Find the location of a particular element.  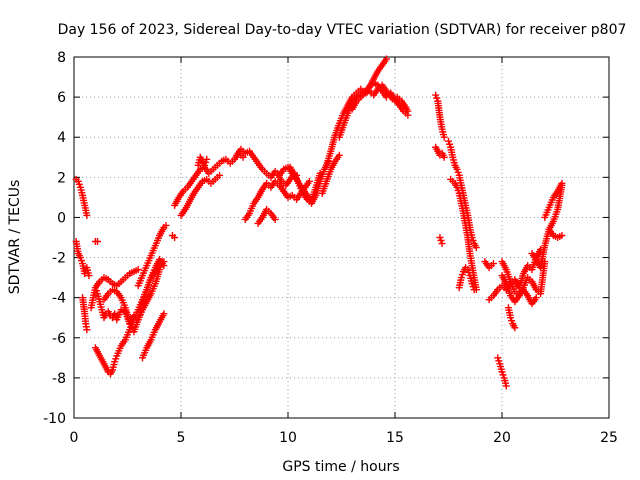

x-tick-label: 15 is located at coordinates (395, 438).